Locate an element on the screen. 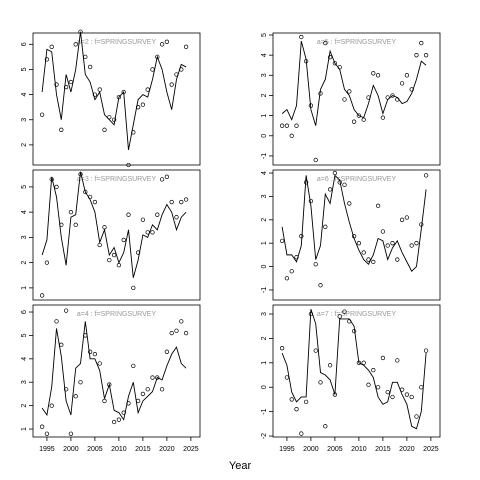  x-tick-label: 1995 is located at coordinates (287, 449).